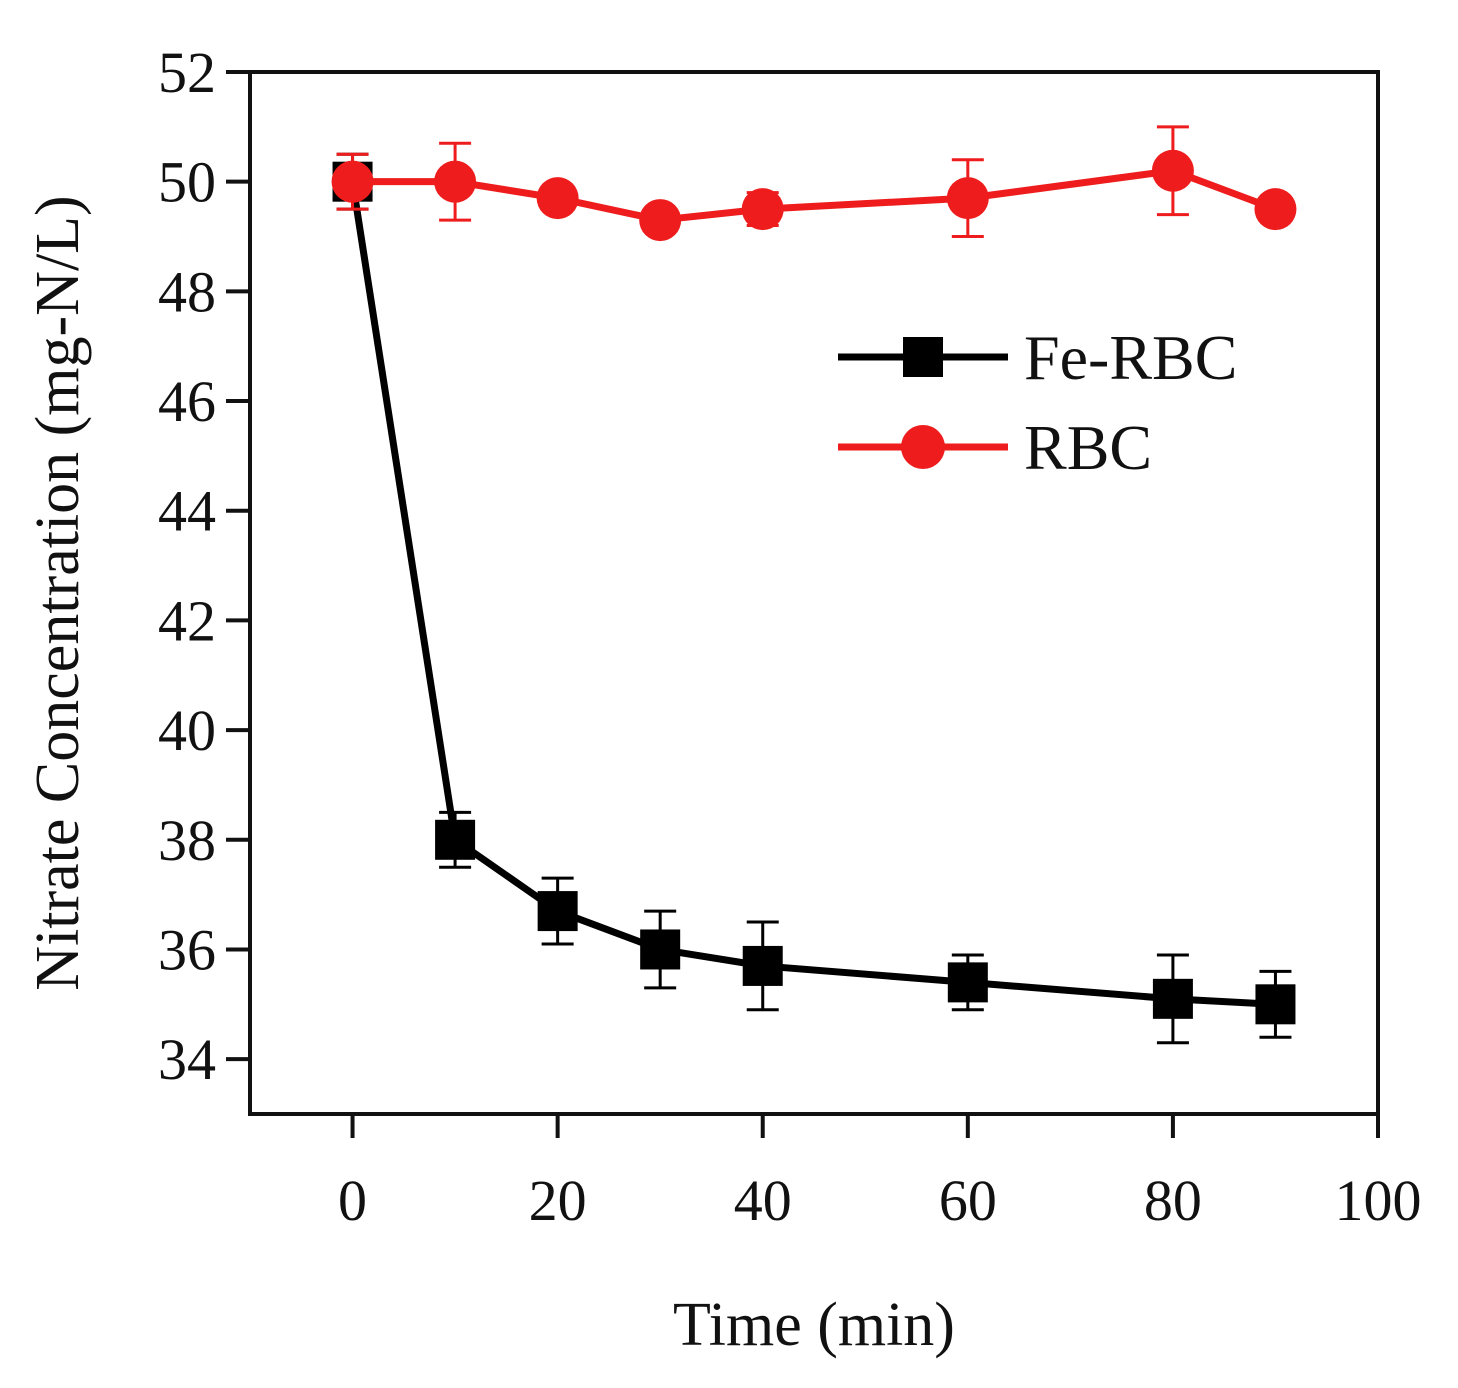 The height and width of the screenshot is (1388, 1458). I want to click on x-tick-label: 20, so click(558, 1200).